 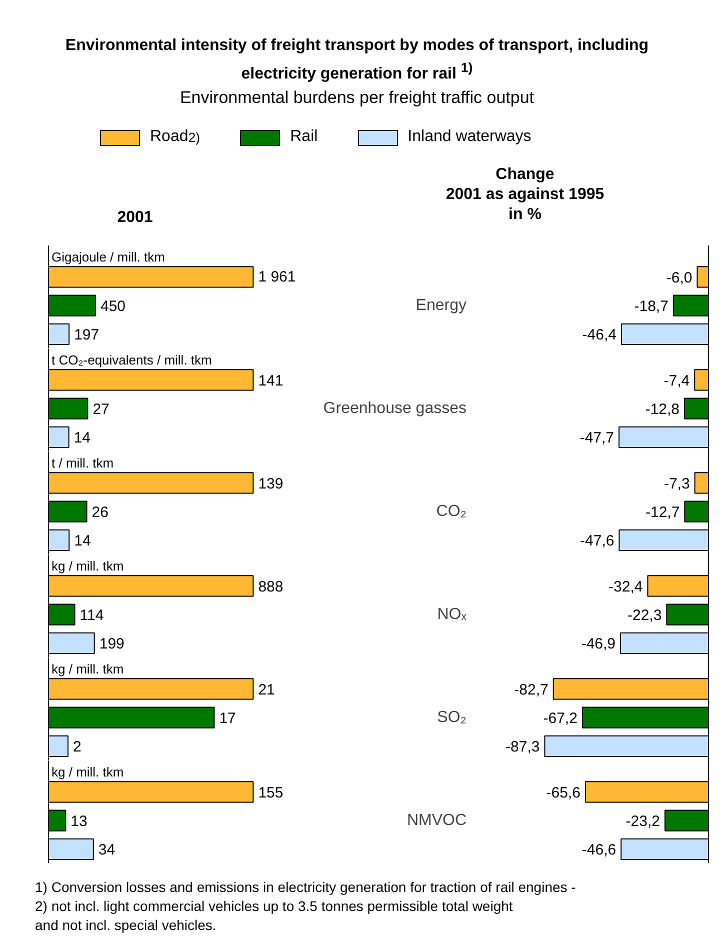 What do you see at coordinates (277, 277) in the screenshot?
I see `data-label: 1 961` at bounding box center [277, 277].